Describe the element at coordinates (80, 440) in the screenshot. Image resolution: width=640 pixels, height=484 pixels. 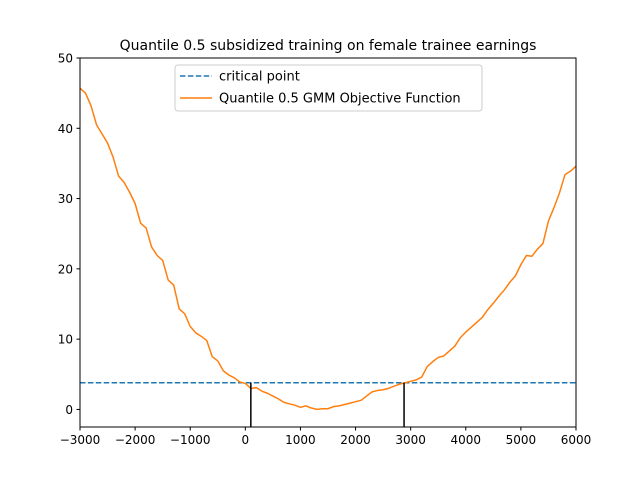
I see `x-tick-label: −3000` at that location.